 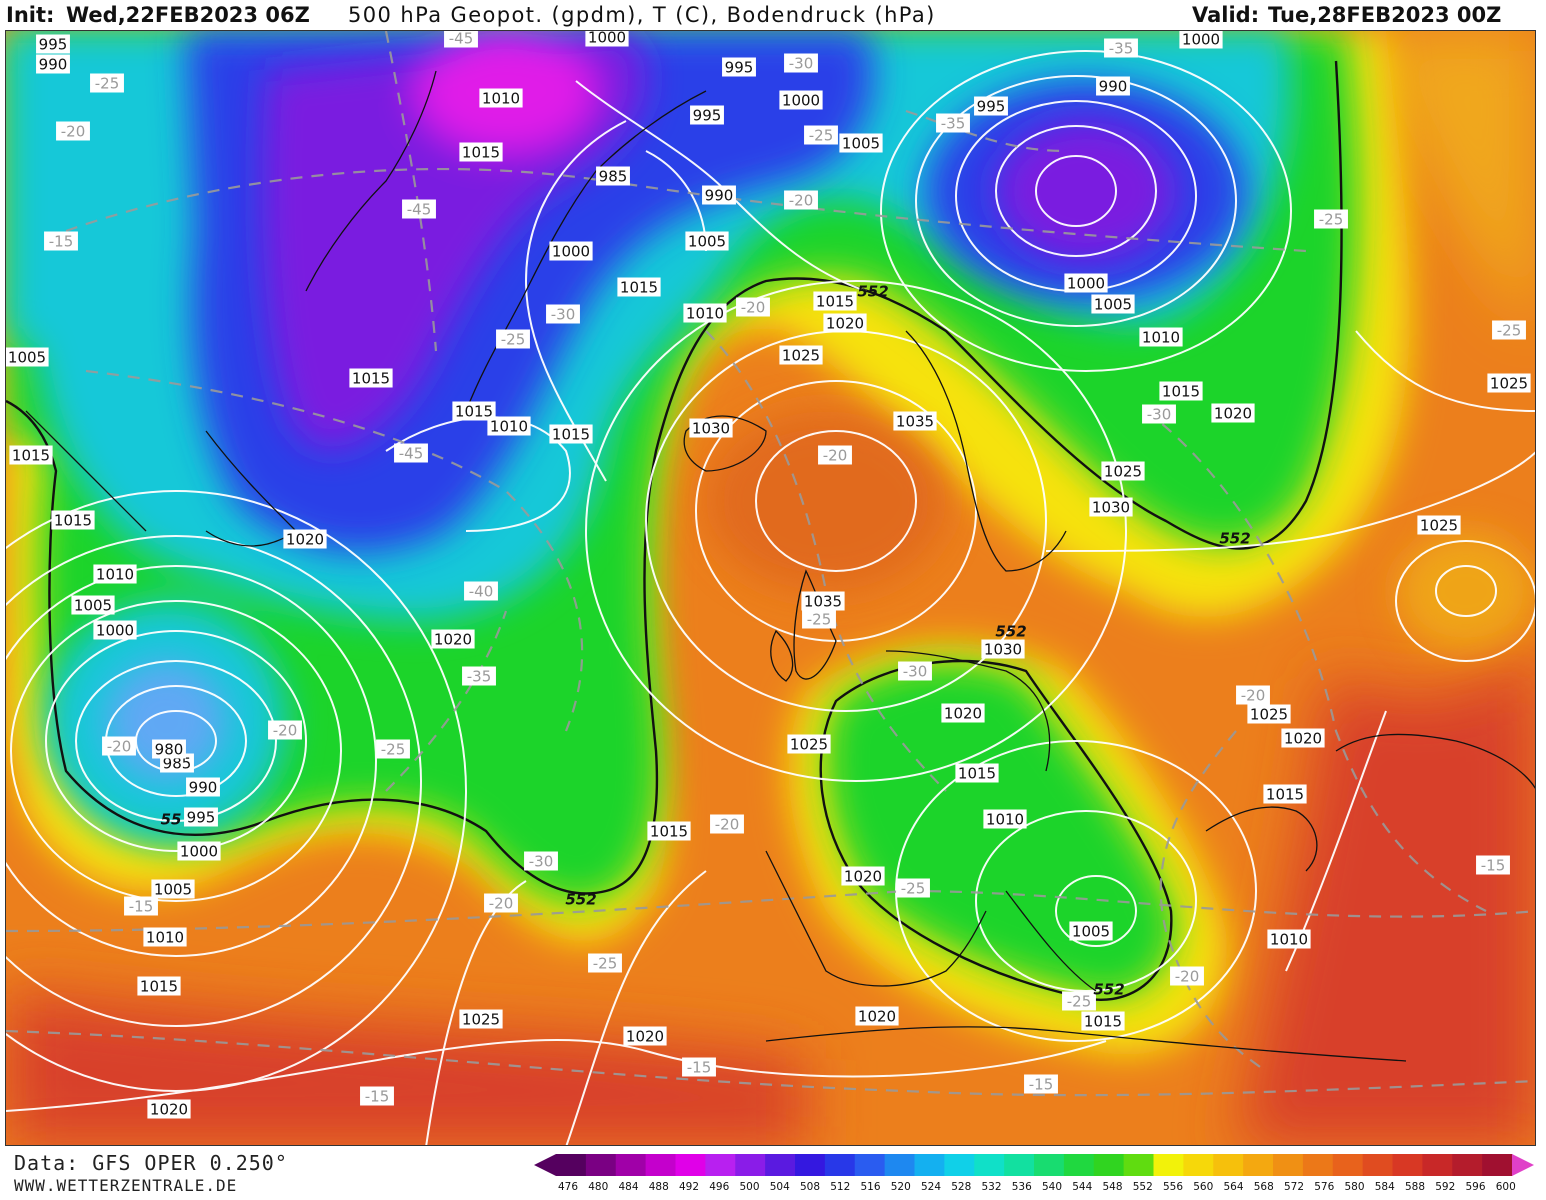 I want to click on pressure-label: 1010, so click(x=1289, y=939).